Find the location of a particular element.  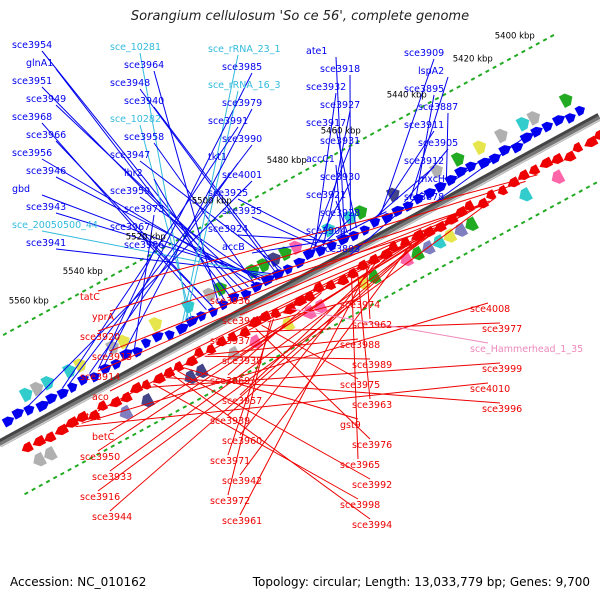

gene-label: sce3991 is located at coordinates (228, 121).